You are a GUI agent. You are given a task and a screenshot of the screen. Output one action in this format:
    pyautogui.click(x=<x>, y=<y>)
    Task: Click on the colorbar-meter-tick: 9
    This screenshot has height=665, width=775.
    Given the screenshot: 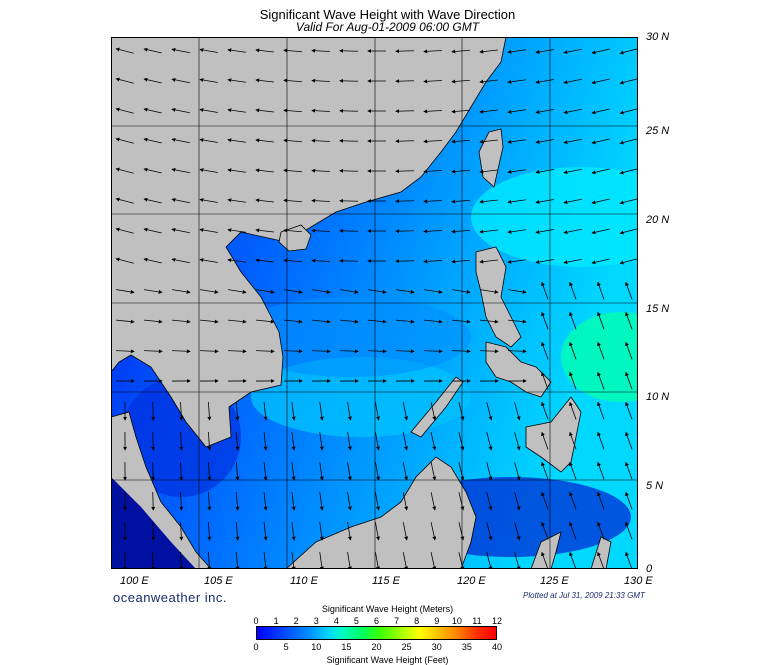 What is the action you would take?
    pyautogui.click(x=437, y=621)
    